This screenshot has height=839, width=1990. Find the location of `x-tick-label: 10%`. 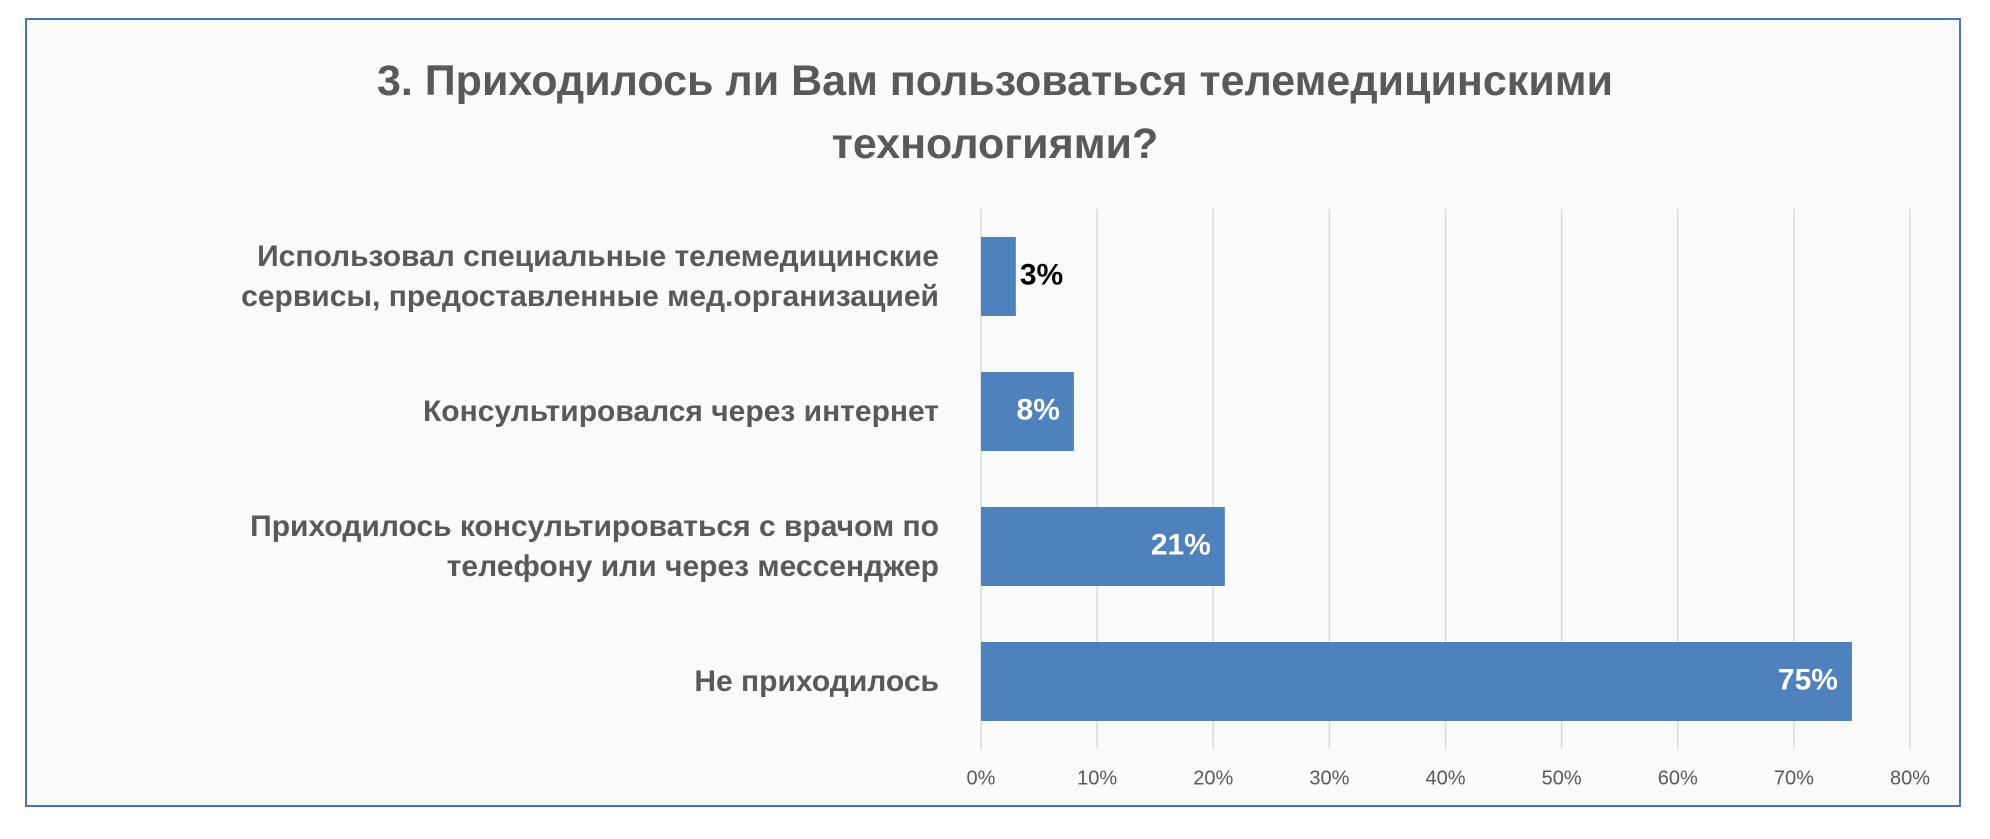

x-tick-label: 10% is located at coordinates (1097, 778).